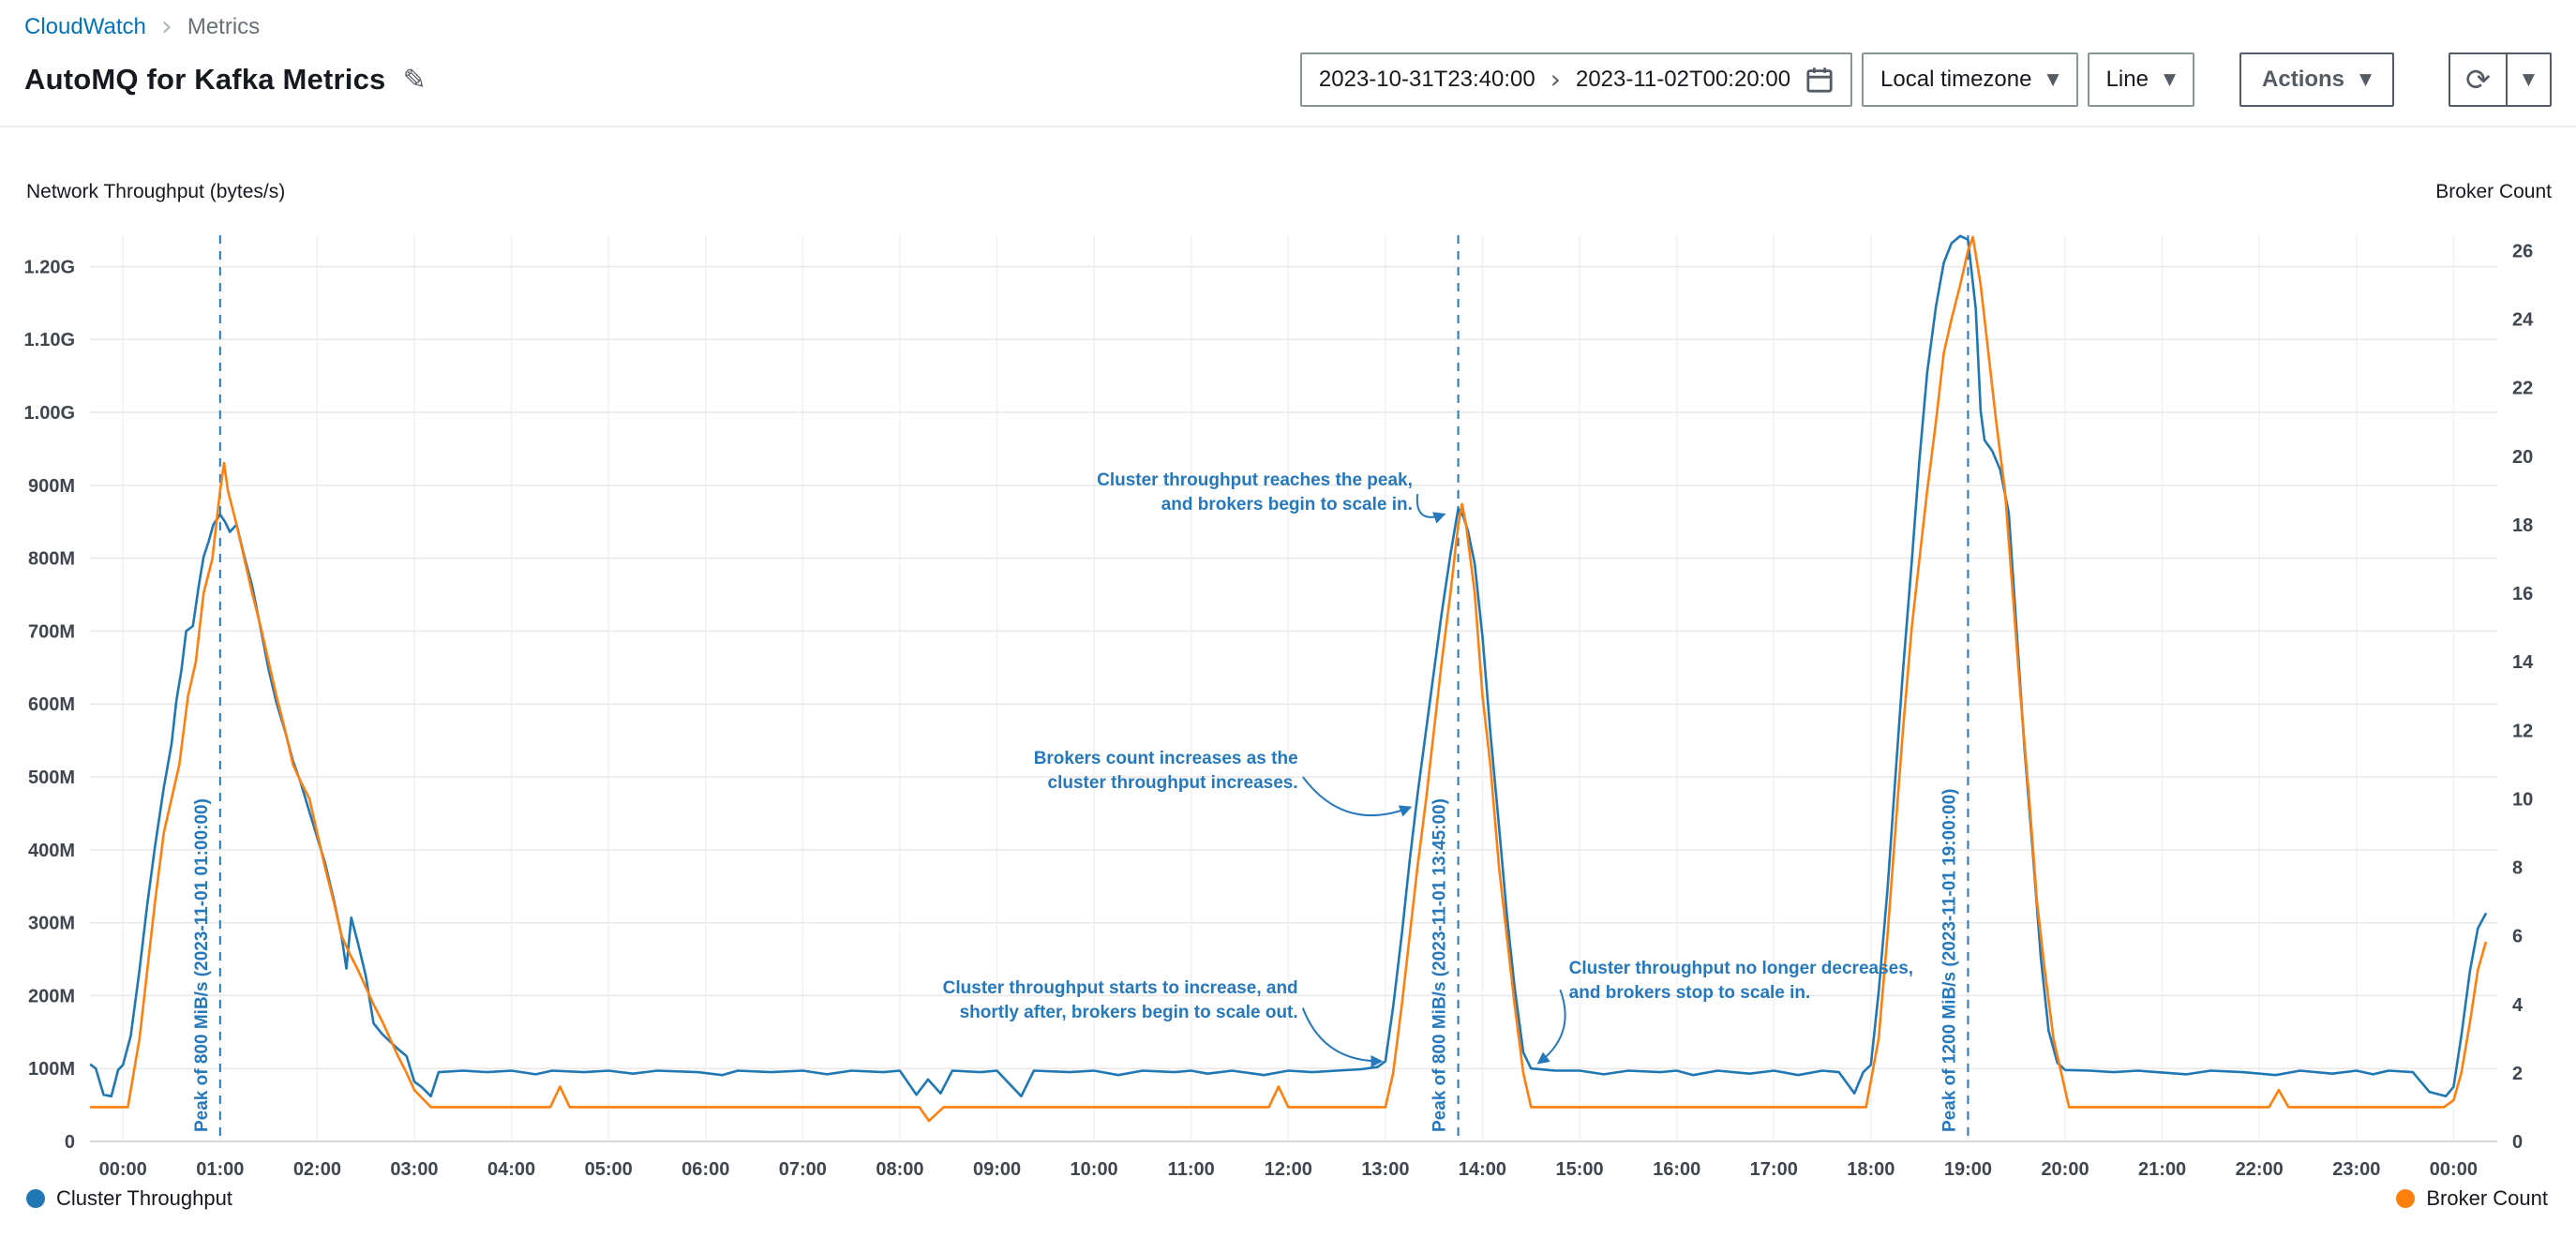 Image resolution: width=2576 pixels, height=1237 pixels. Describe the element at coordinates (2141, 80) in the screenshot. I see `chart-type-select: Line ▼` at that location.